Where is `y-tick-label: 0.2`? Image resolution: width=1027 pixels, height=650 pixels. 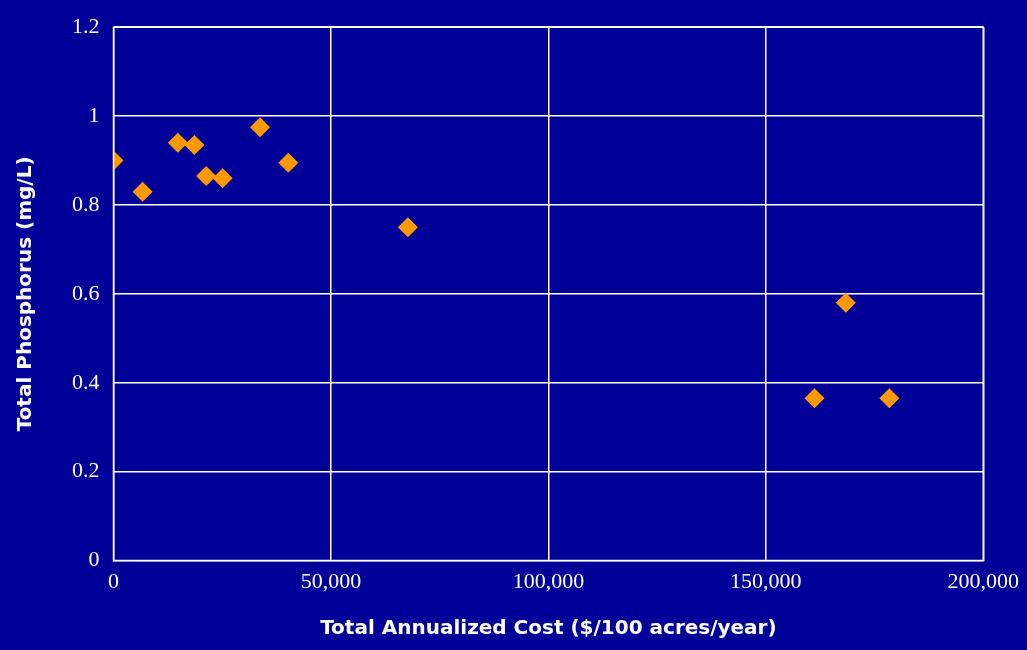 y-tick-label: 0.2 is located at coordinates (86, 470).